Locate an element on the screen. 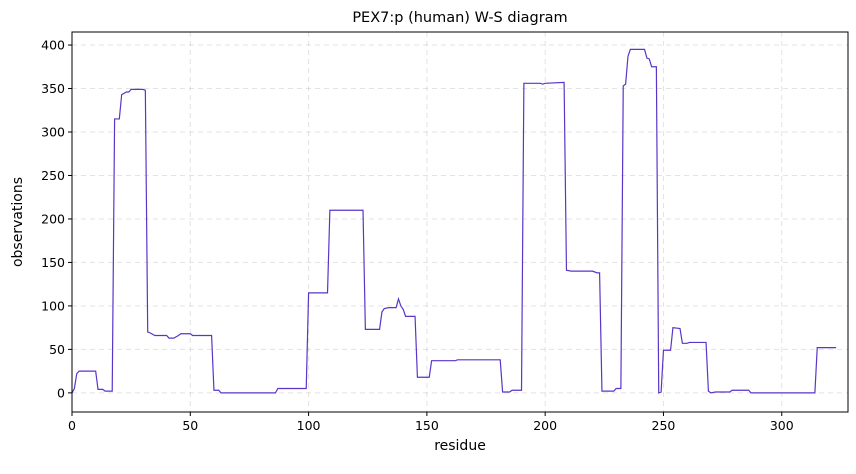  x-tick-label: 200 is located at coordinates (545, 425).